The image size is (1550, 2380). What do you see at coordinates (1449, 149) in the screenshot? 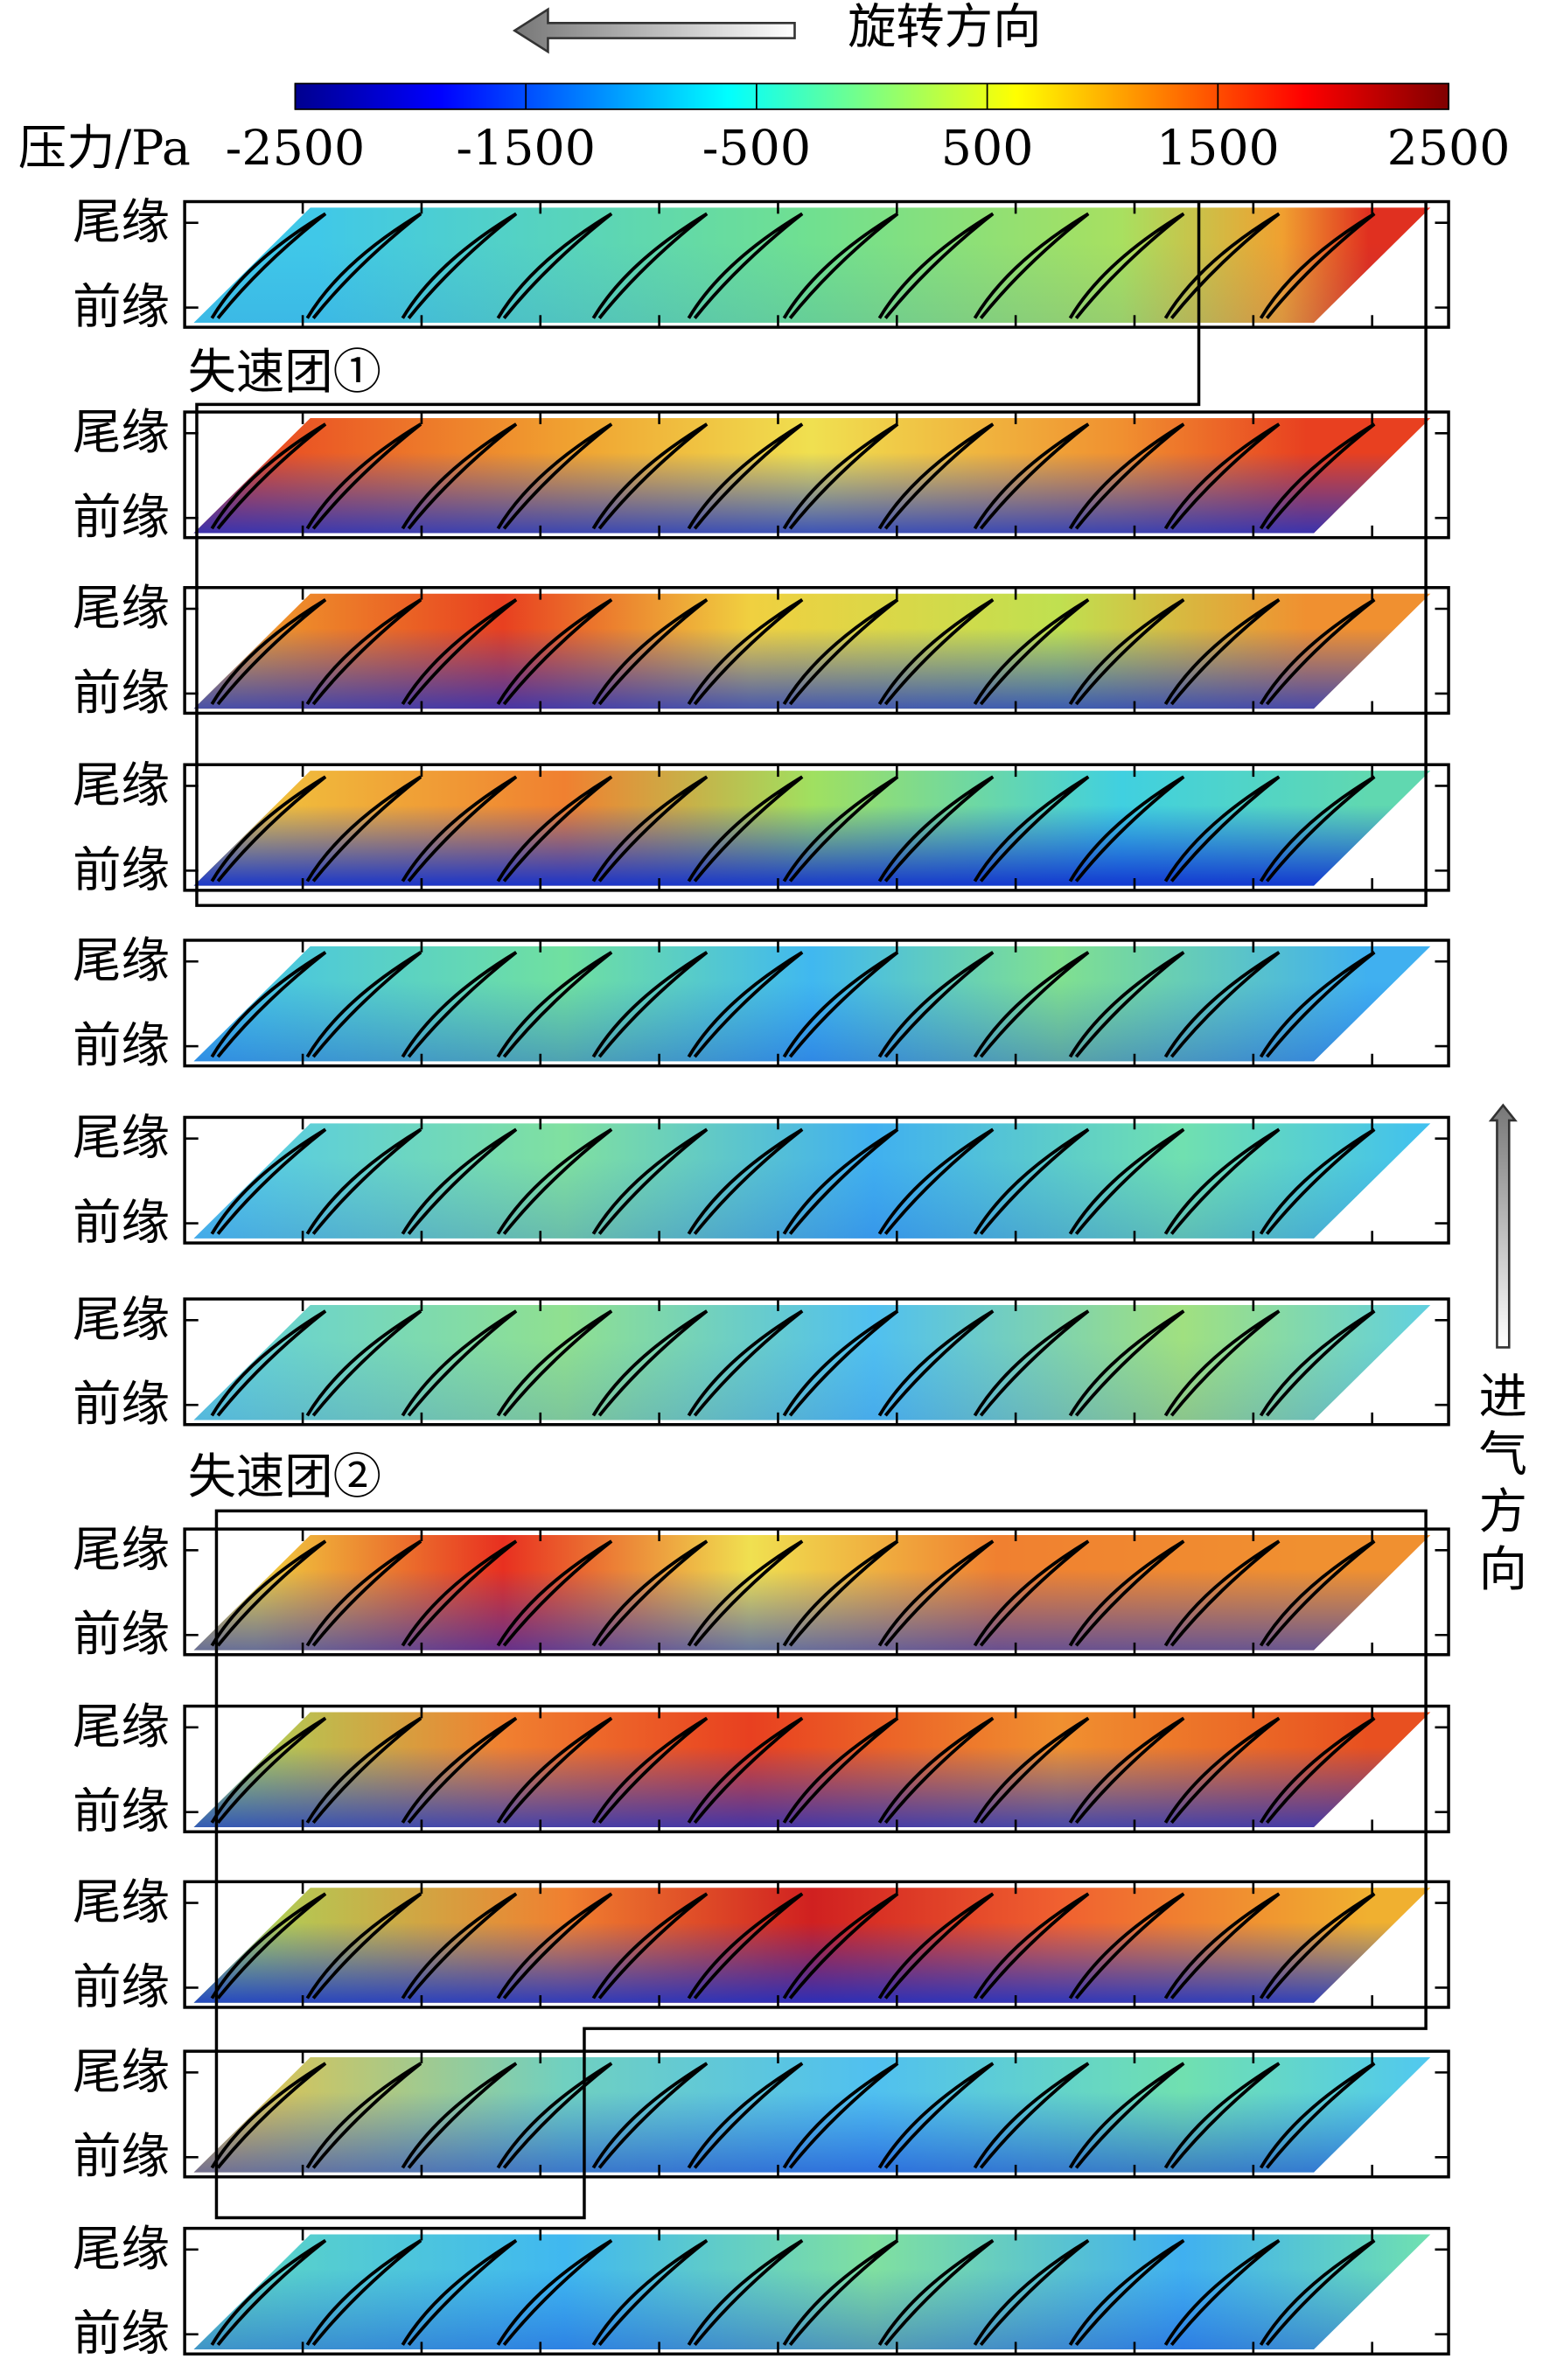
I see `colorbar-tick-label: 2500` at bounding box center [1449, 149].